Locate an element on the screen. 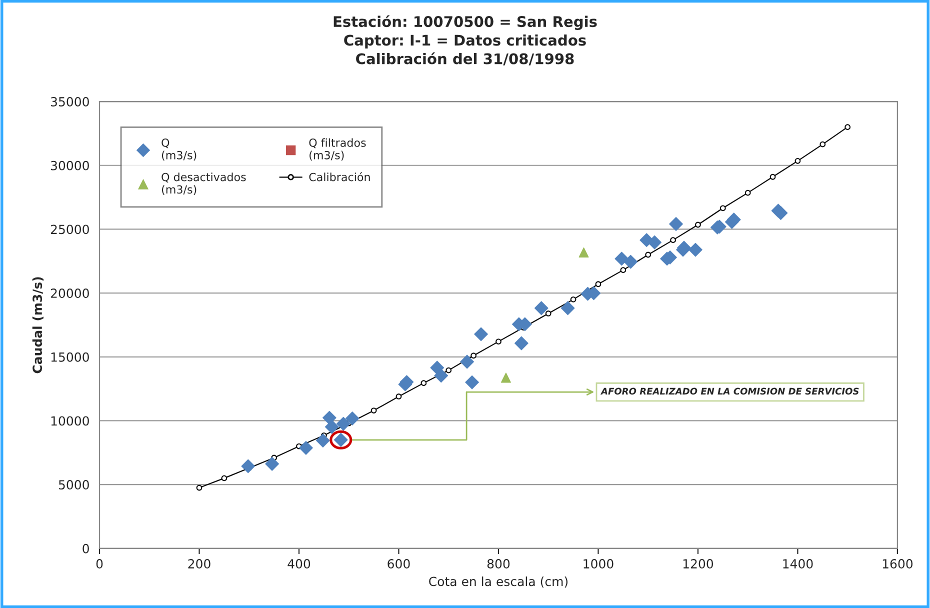 The height and width of the screenshot is (608, 930). x-tick-label: 600 is located at coordinates (399, 564).